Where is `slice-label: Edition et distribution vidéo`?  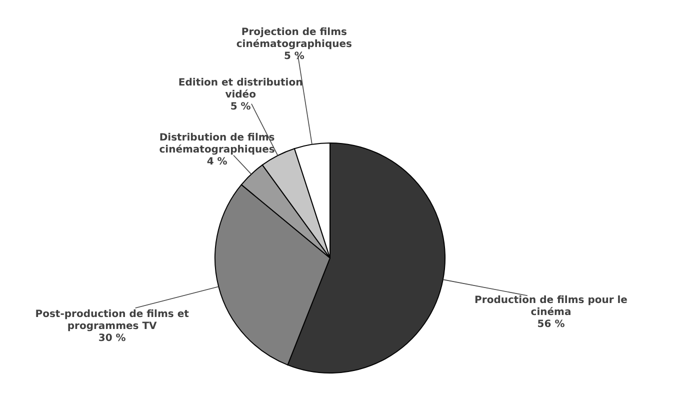
slice-label: Edition et distribution vidéo is located at coordinates (240, 88).